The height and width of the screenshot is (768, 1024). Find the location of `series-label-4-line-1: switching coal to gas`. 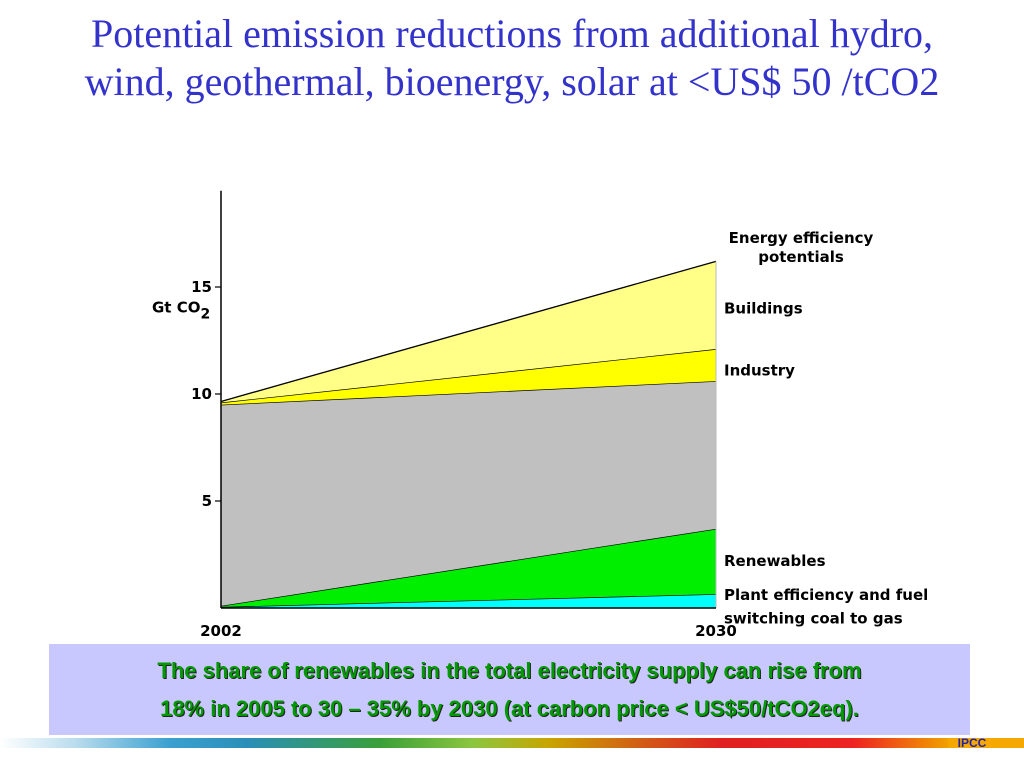

series-label-4-line-1: switching coal to gas is located at coordinates (813, 619).